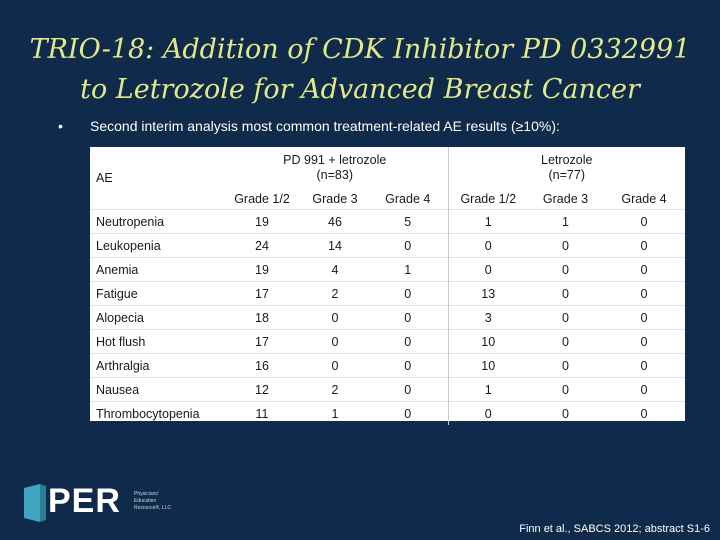 This screenshot has height=540, width=720. What do you see at coordinates (487, 317) in the screenshot?
I see `value-cell: 3` at bounding box center [487, 317].